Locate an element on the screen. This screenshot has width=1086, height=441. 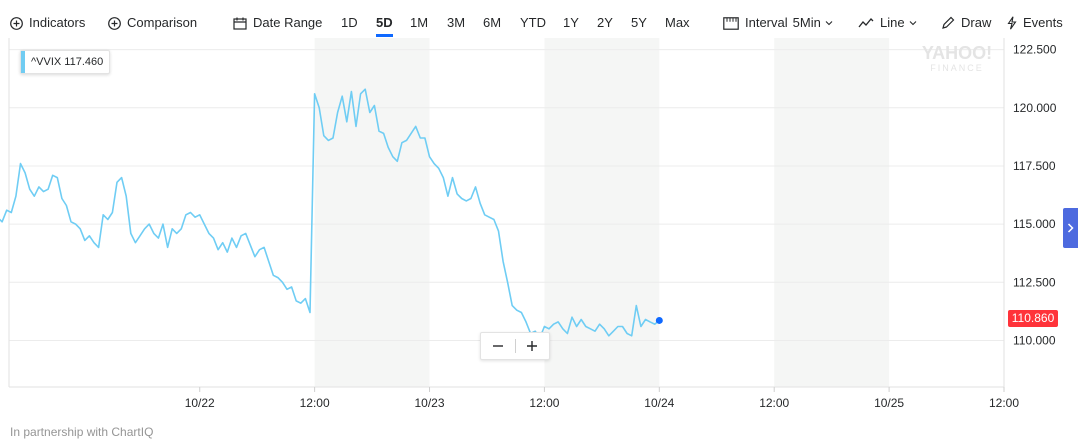
interval-value: 5Min is located at coordinates (806, 22).